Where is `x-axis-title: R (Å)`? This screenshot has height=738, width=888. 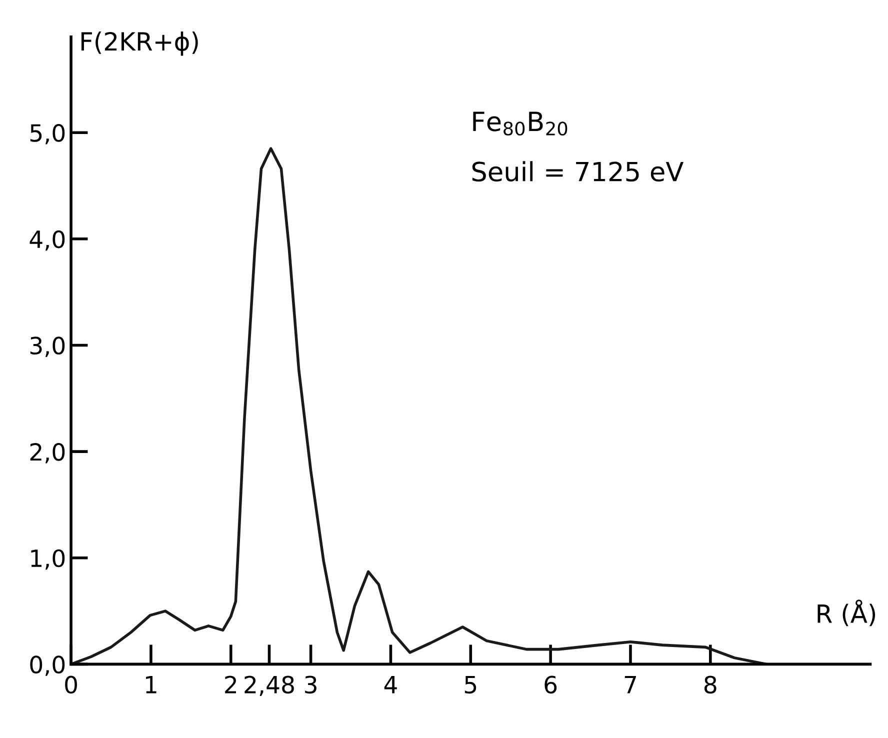
x-axis-title: R (Å) is located at coordinates (847, 613).